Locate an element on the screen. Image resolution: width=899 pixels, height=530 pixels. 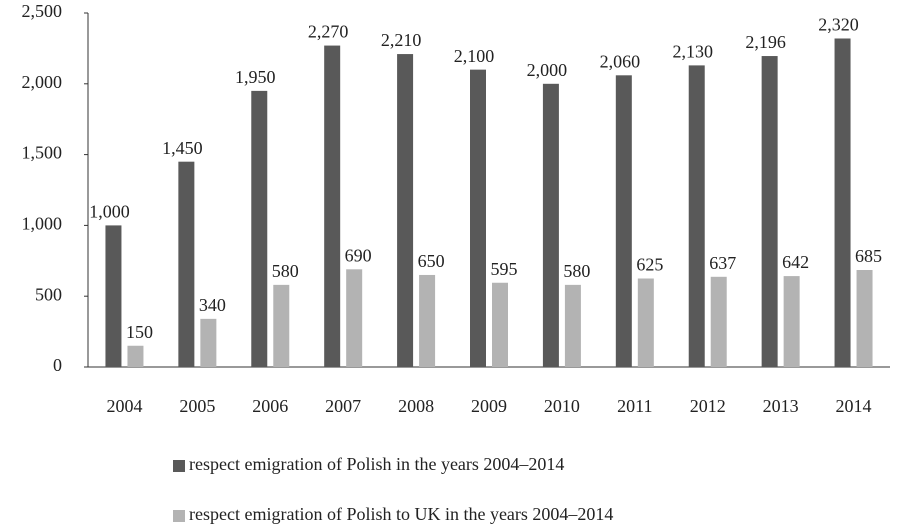
value-label: 2,210 is located at coordinates (401, 40).